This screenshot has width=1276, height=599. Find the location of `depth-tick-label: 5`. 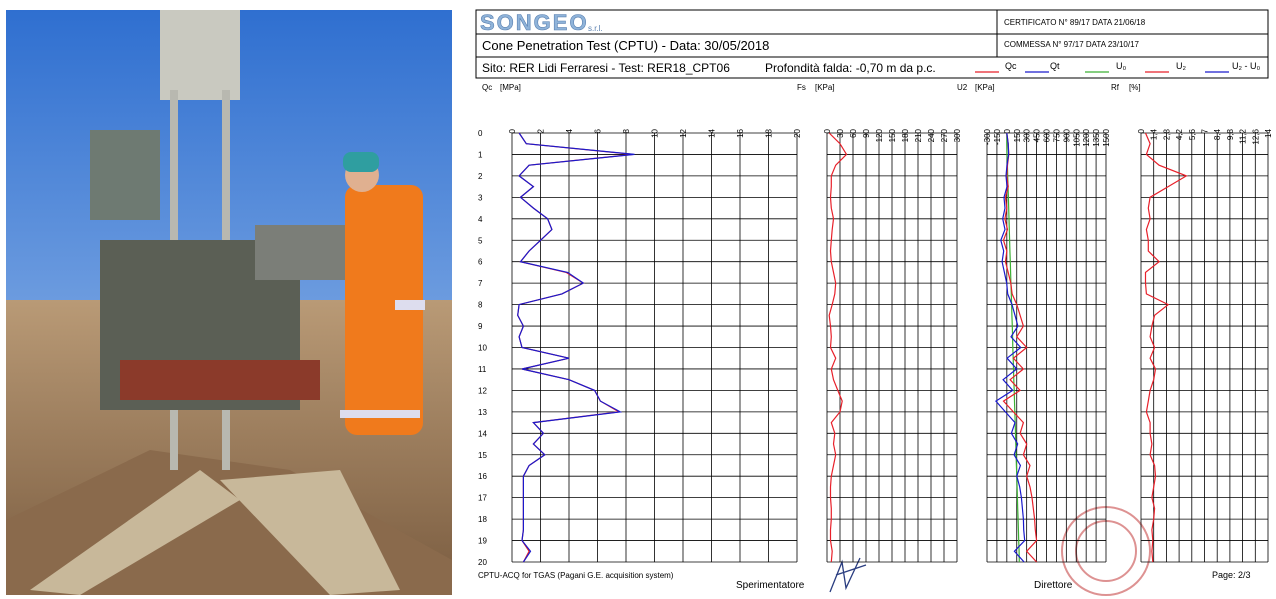

depth-tick-label: 5 is located at coordinates (480, 240).